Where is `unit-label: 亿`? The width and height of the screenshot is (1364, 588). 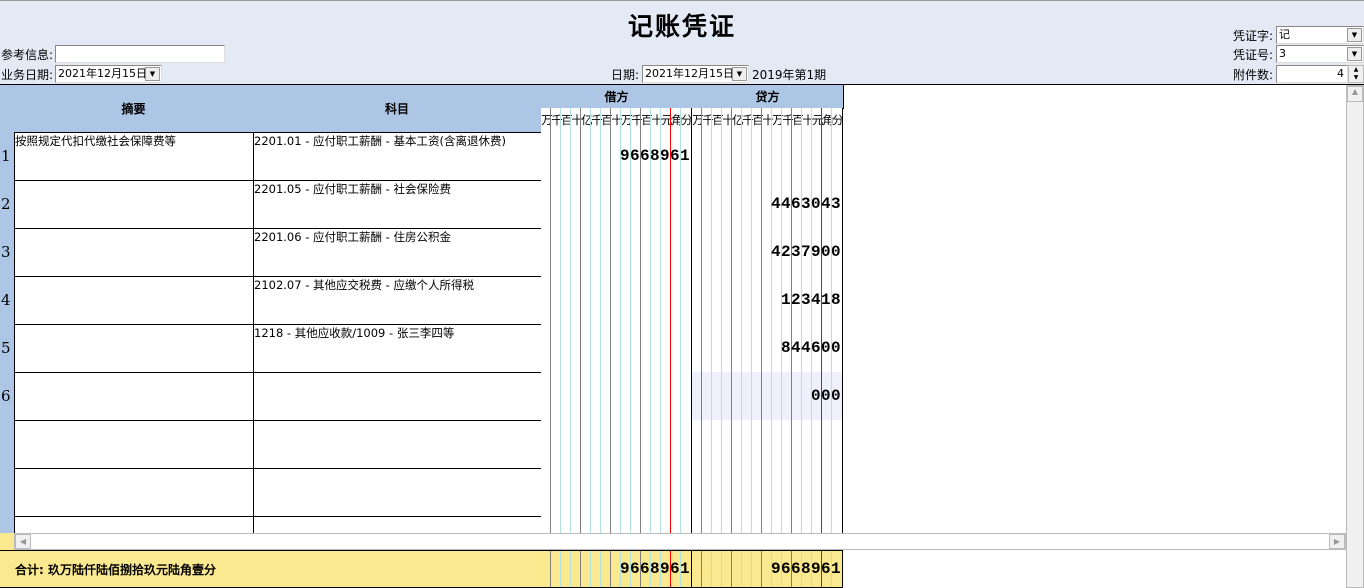 unit-label: 亿 is located at coordinates (587, 120).